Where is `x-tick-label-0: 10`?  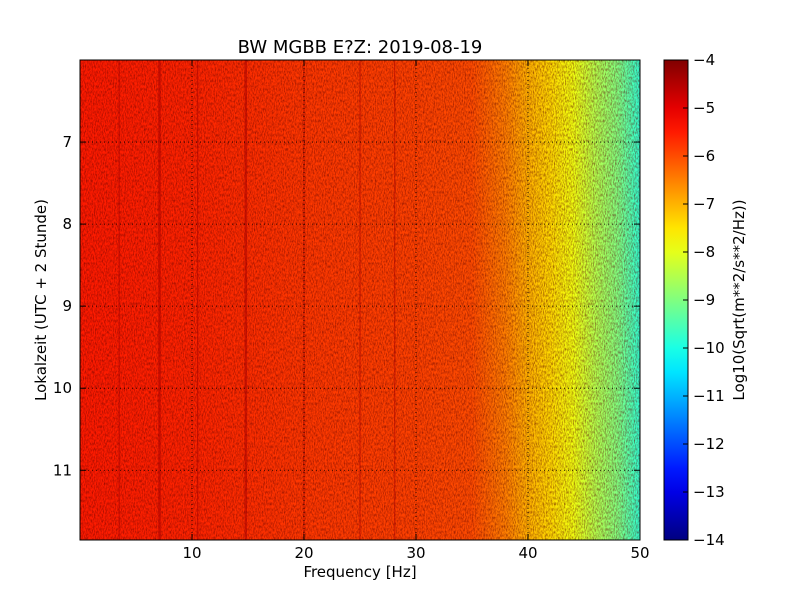
x-tick-label-0: 10 is located at coordinates (191, 553).